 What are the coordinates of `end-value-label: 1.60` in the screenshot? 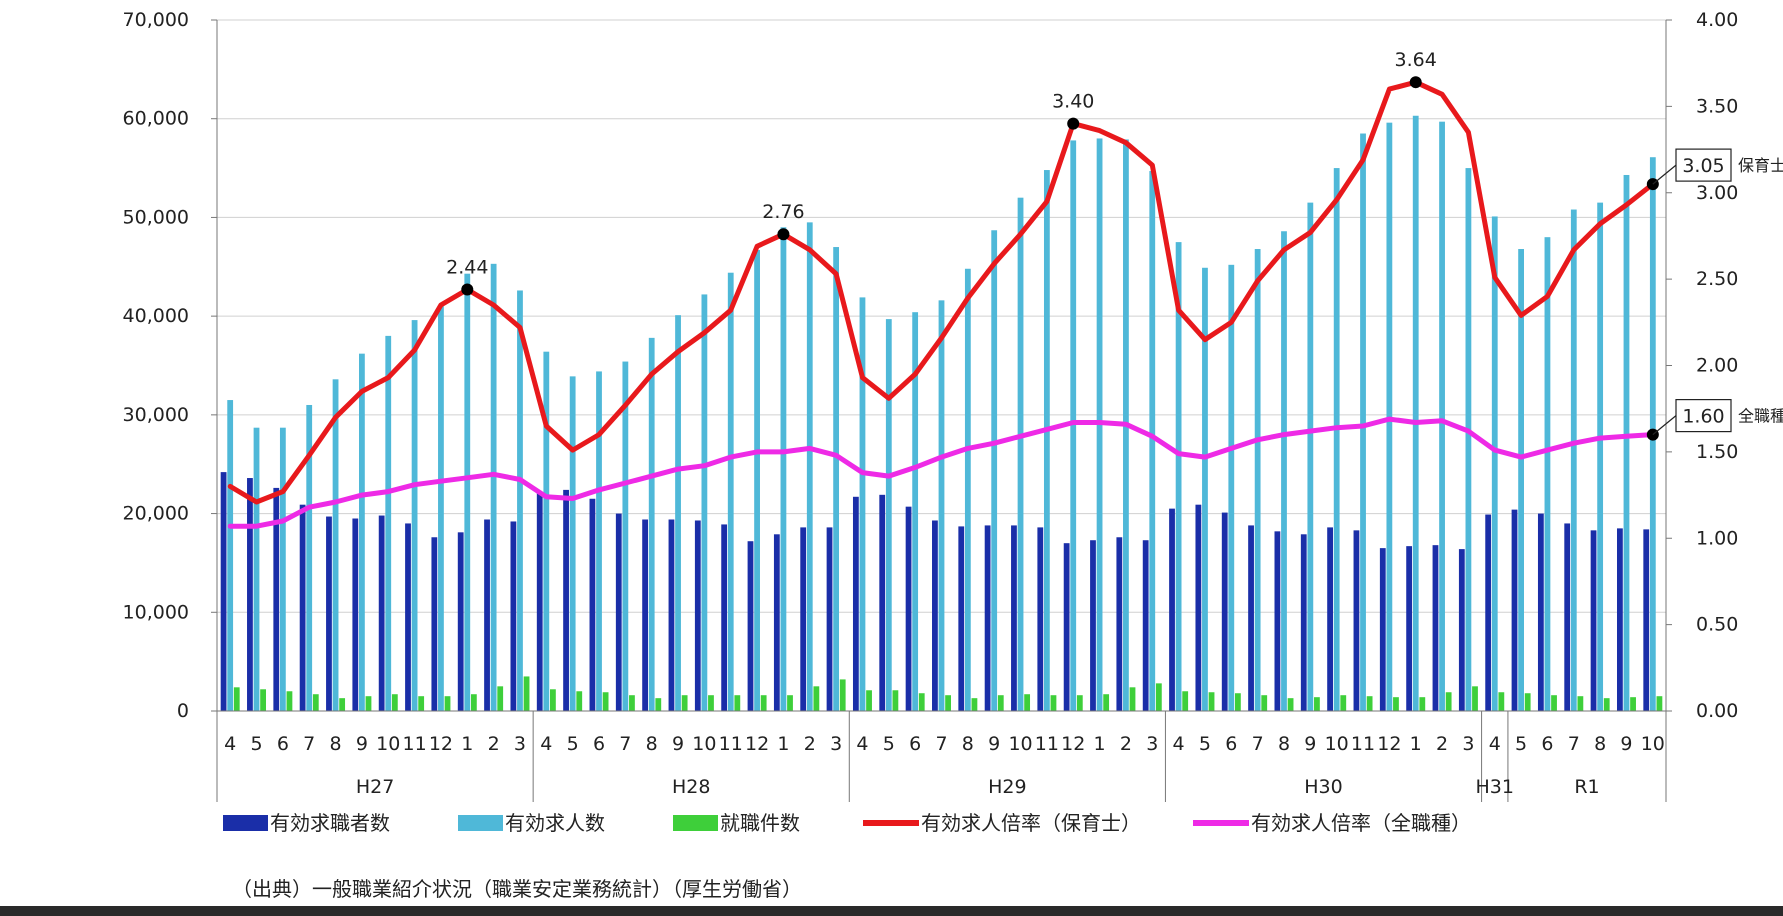 It's located at (1703, 417).